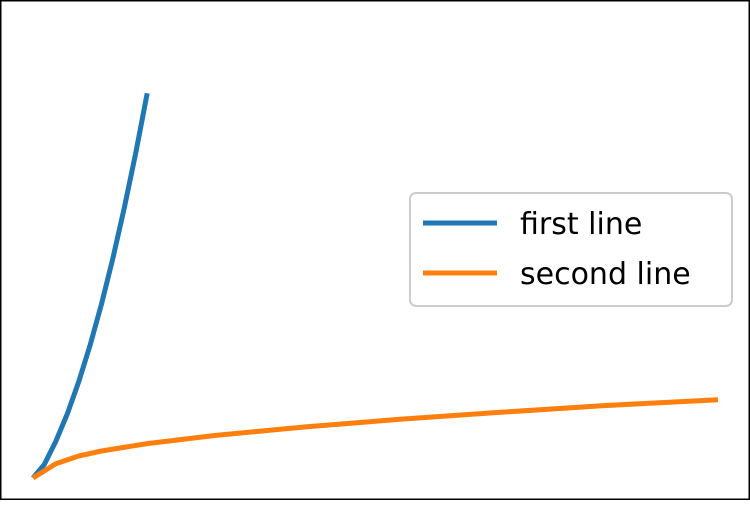  I want to click on series-line-first-line, so click(90, 286).